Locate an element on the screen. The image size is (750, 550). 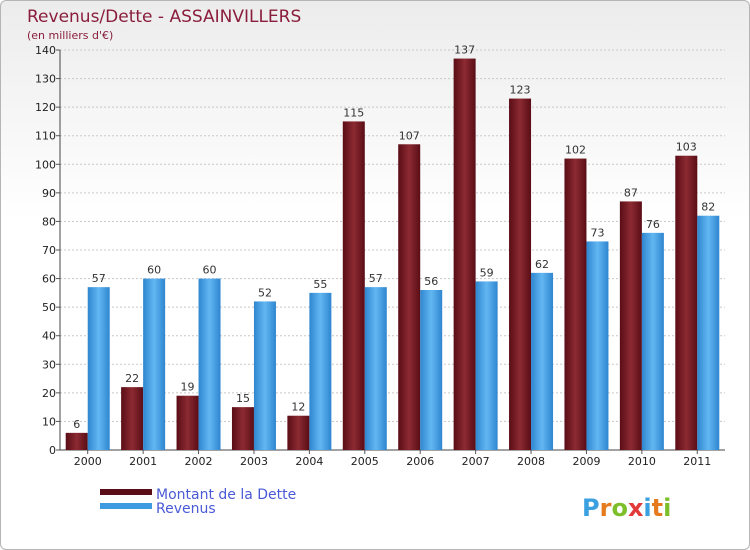
data-label: 55 is located at coordinates (320, 284).